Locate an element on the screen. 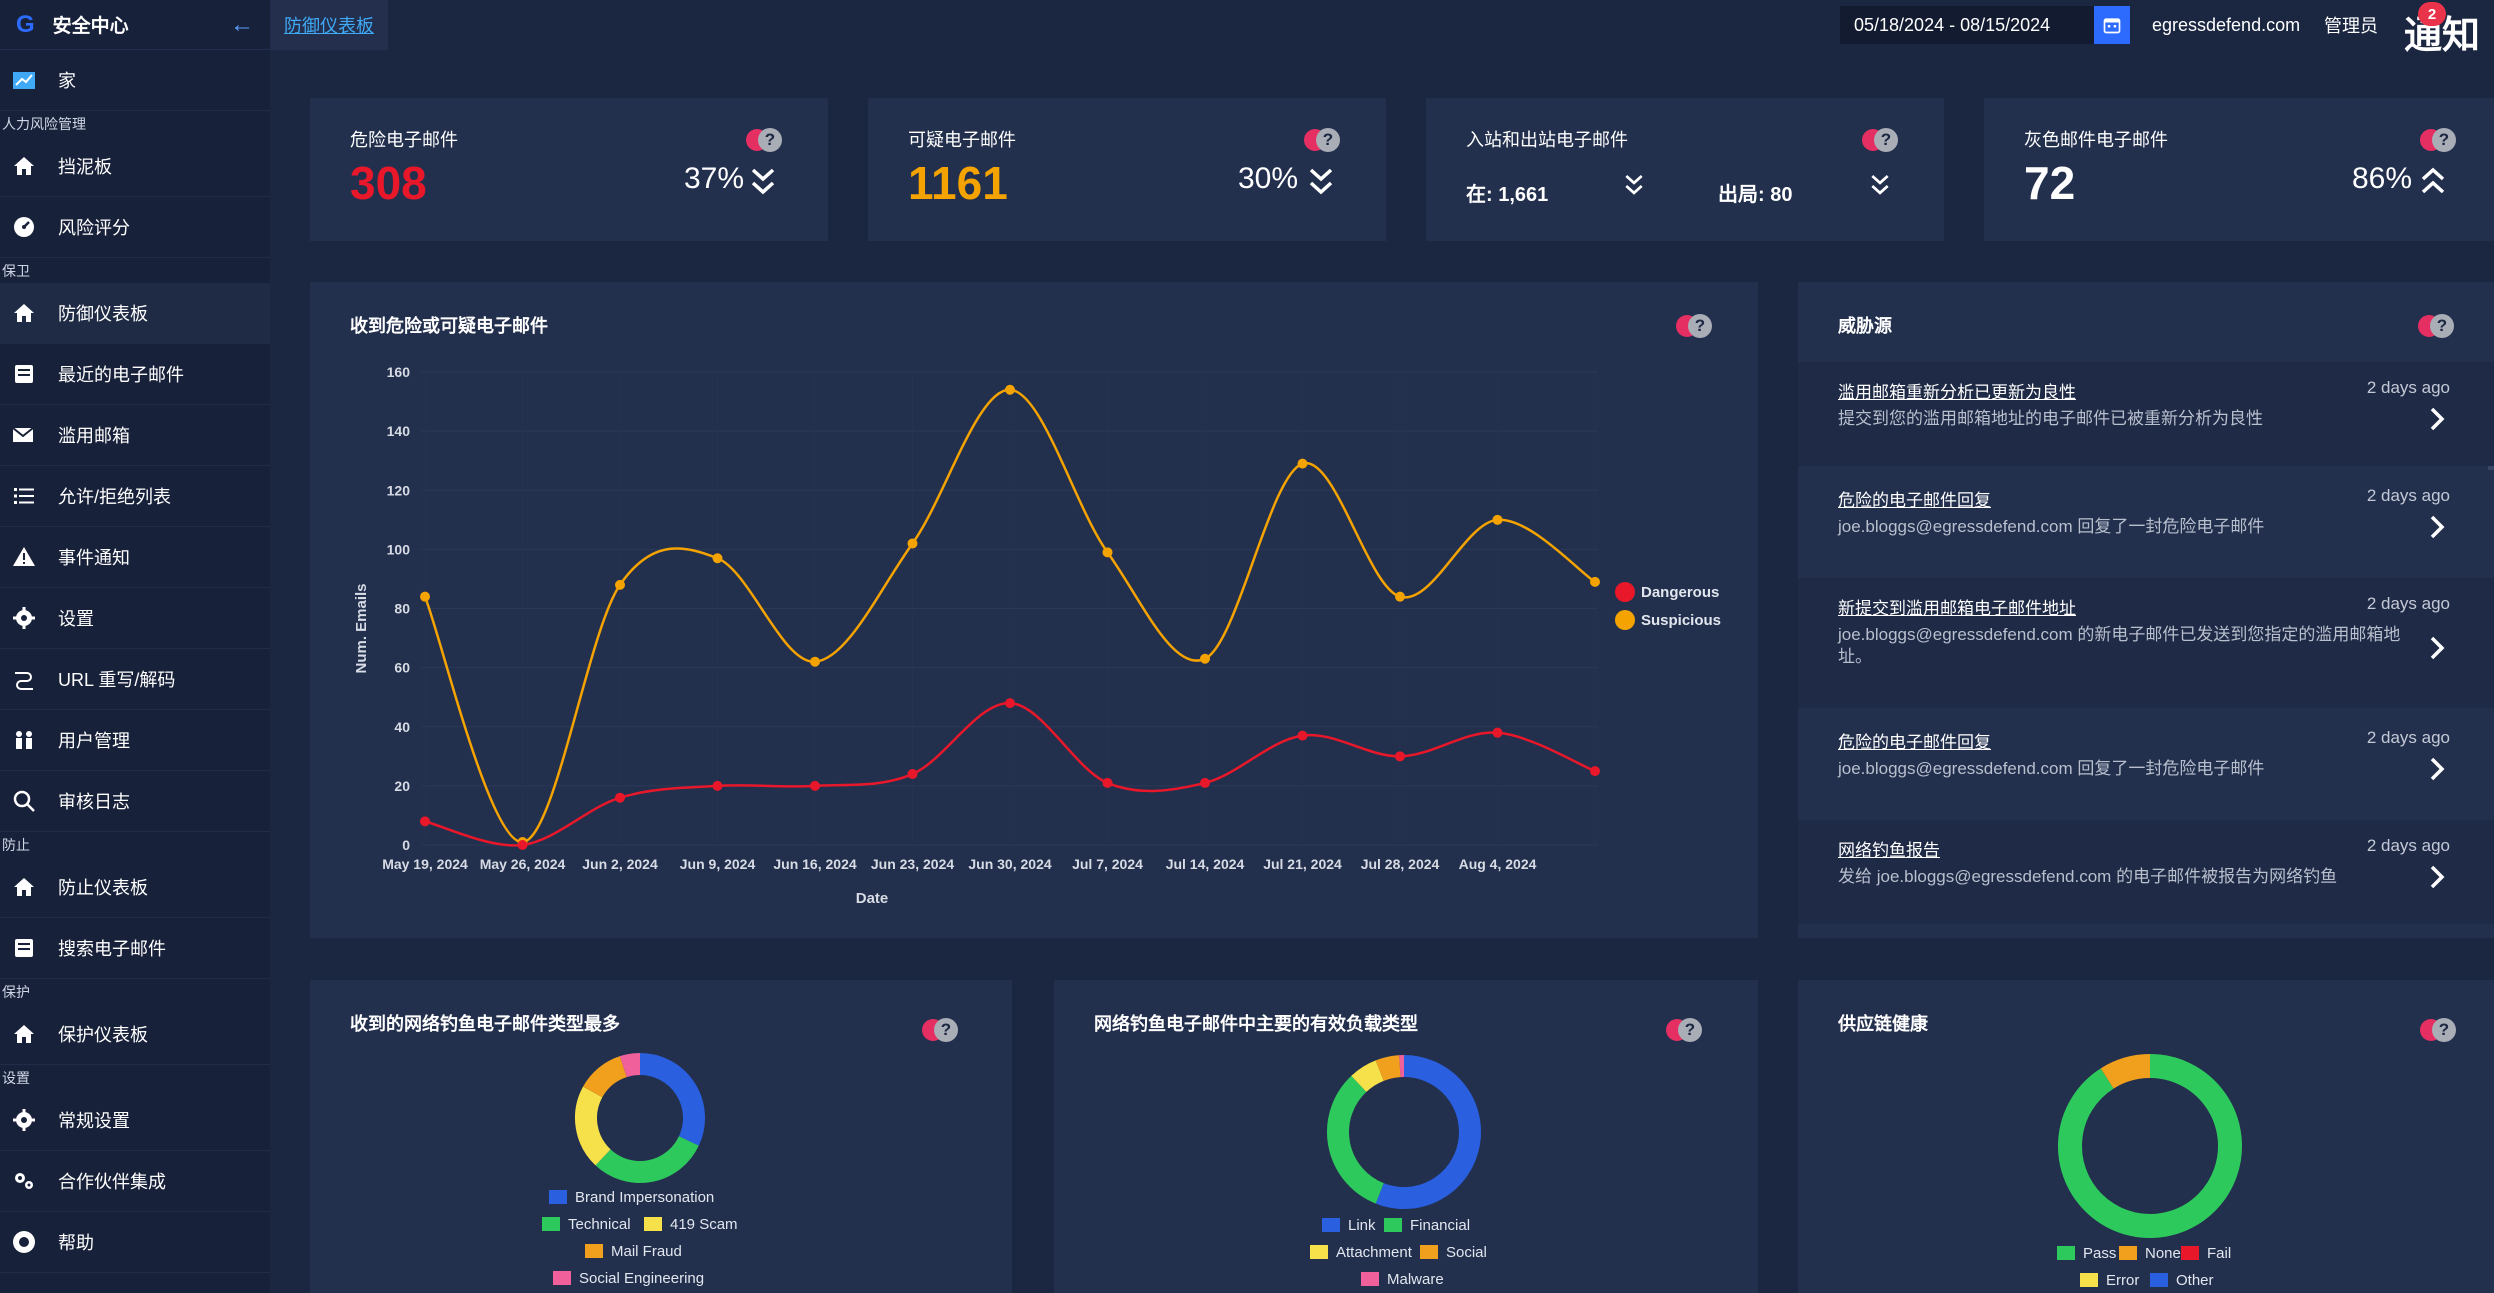 The height and width of the screenshot is (1293, 2494). x-axis-label: Date is located at coordinates (872, 898).